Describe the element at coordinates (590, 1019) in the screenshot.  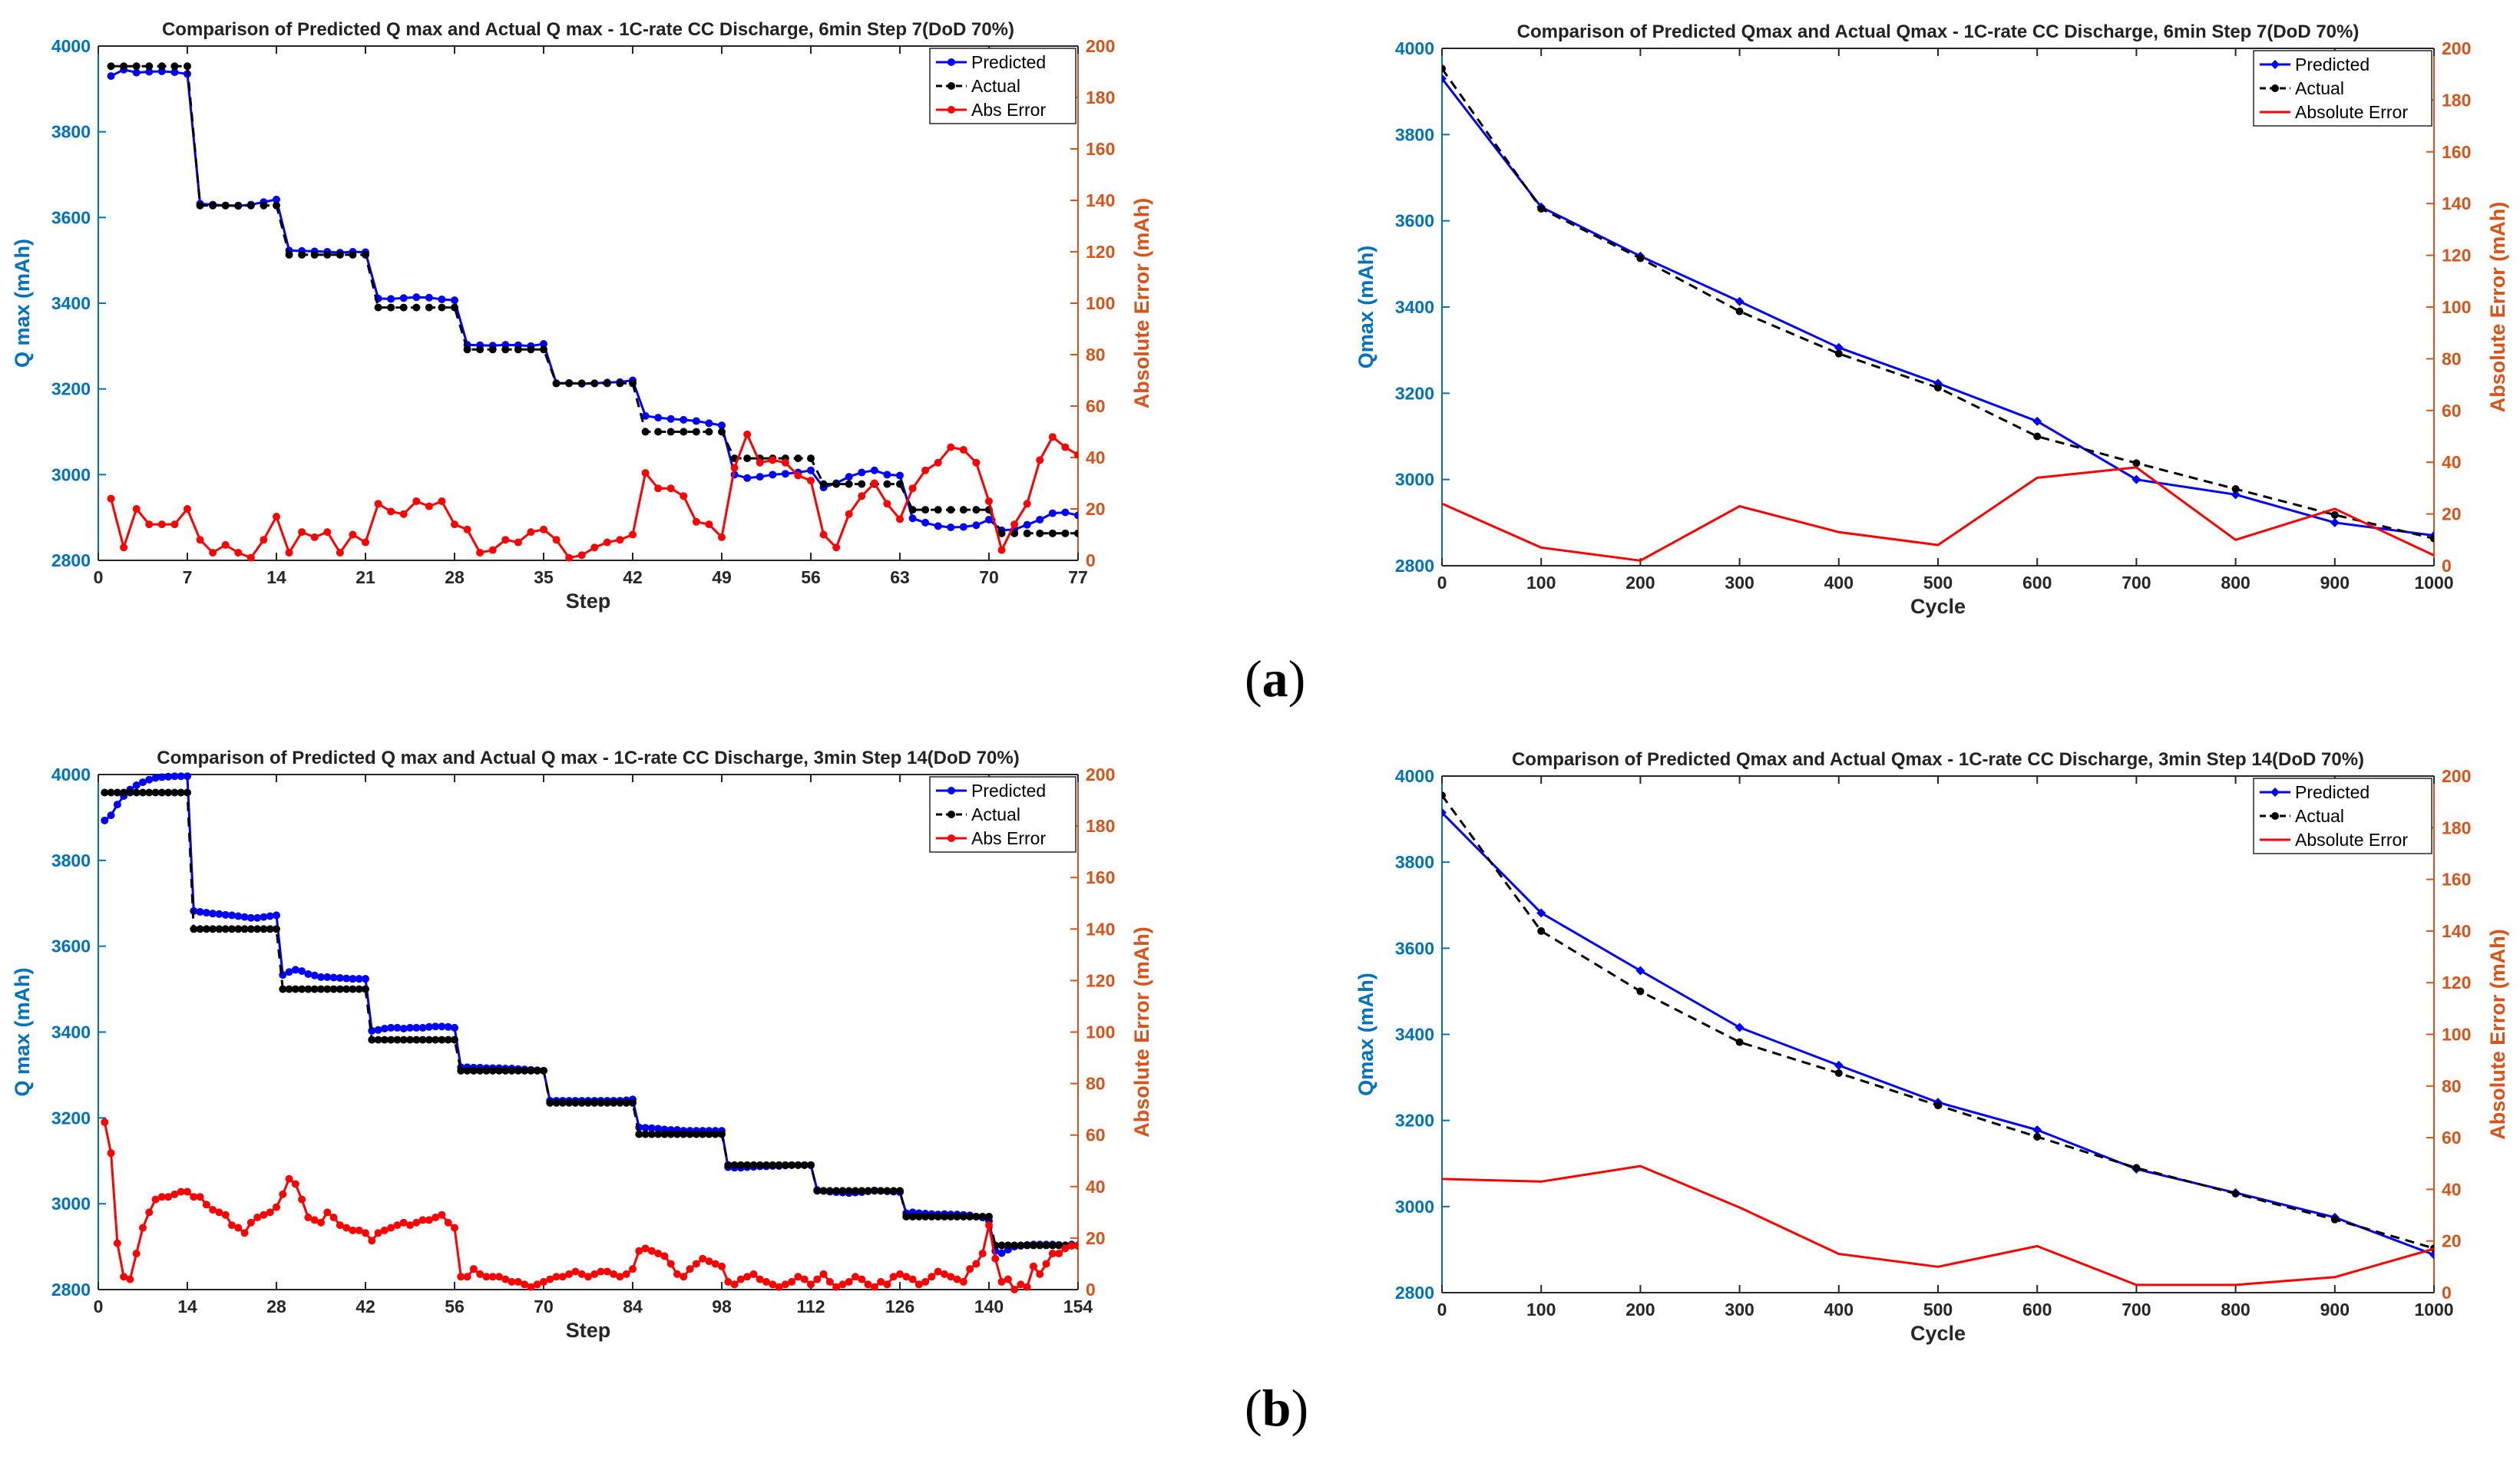
I see `series-actual` at that location.